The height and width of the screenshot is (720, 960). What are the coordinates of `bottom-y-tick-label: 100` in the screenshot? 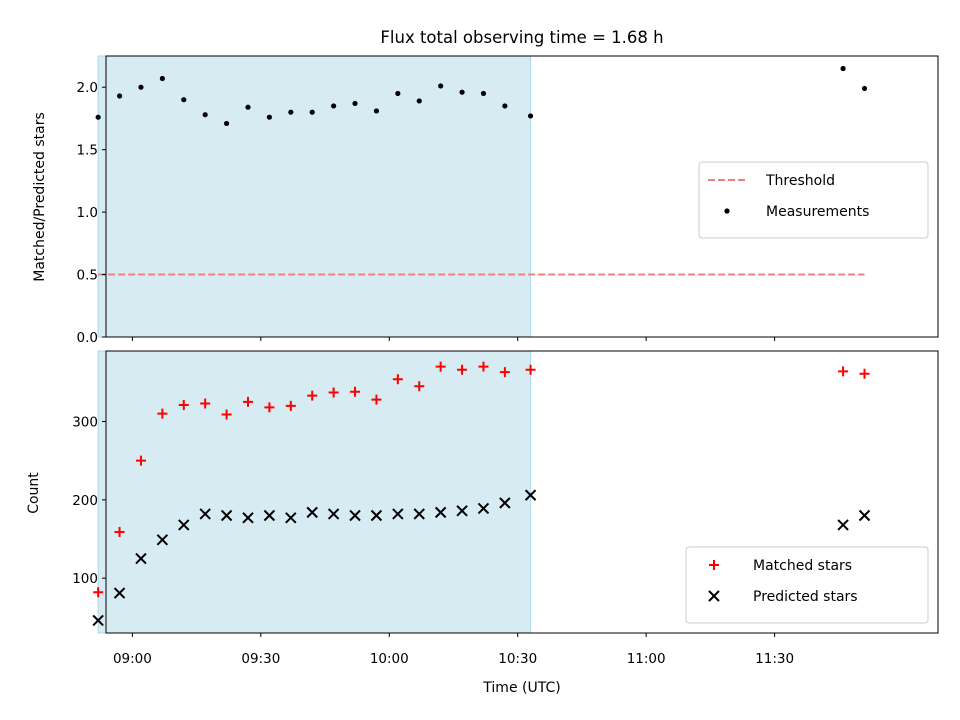 It's located at (85, 579).